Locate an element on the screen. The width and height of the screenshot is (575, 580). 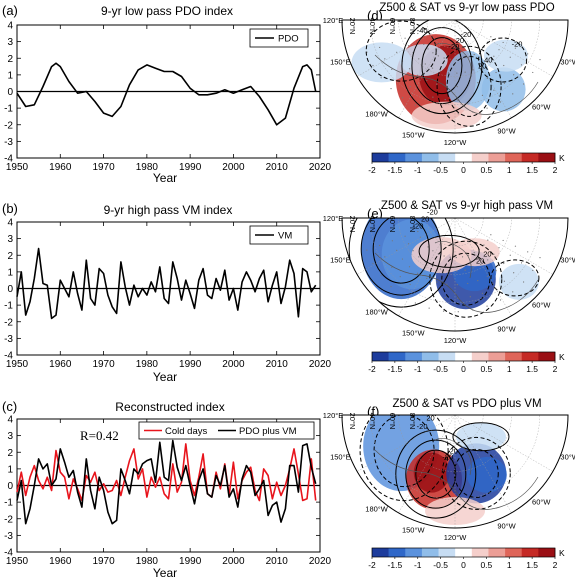
map-panel-label: (e) is located at coordinates (375, 213).